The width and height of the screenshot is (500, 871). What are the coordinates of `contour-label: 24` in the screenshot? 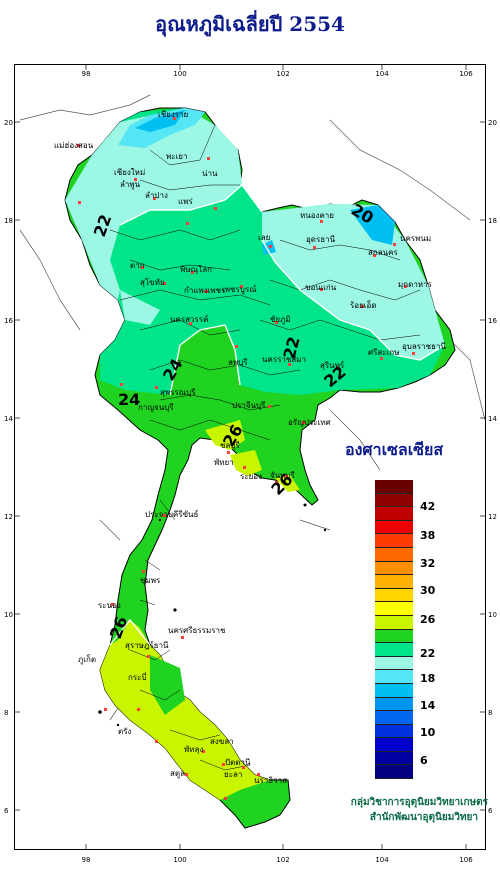 It's located at (129, 399).